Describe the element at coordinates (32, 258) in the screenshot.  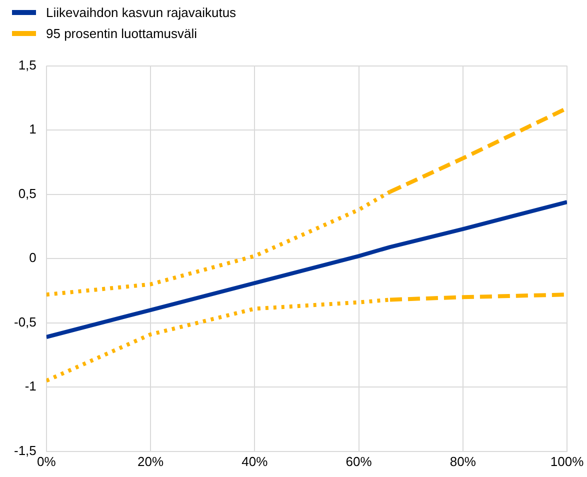
I see `y-tick-label: 0` at that location.